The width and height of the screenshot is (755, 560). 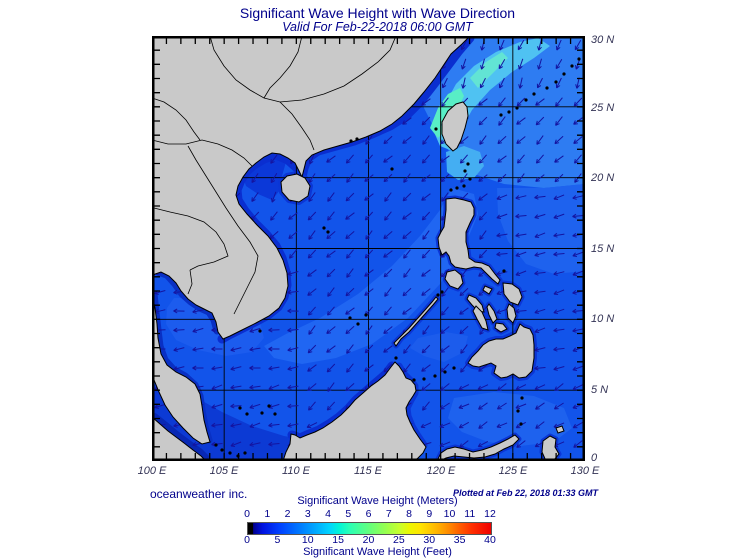 What do you see at coordinates (267, 514) in the screenshot?
I see `meters-tick-label: 1` at bounding box center [267, 514].